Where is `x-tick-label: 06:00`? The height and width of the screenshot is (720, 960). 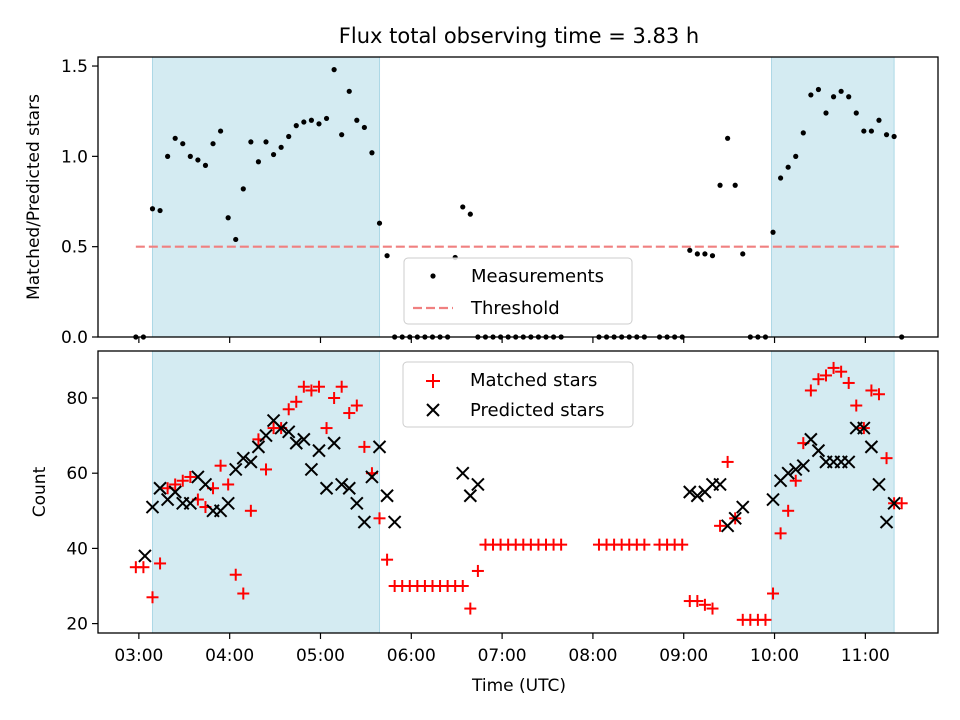 x-tick-label: 06:00 is located at coordinates (411, 656).